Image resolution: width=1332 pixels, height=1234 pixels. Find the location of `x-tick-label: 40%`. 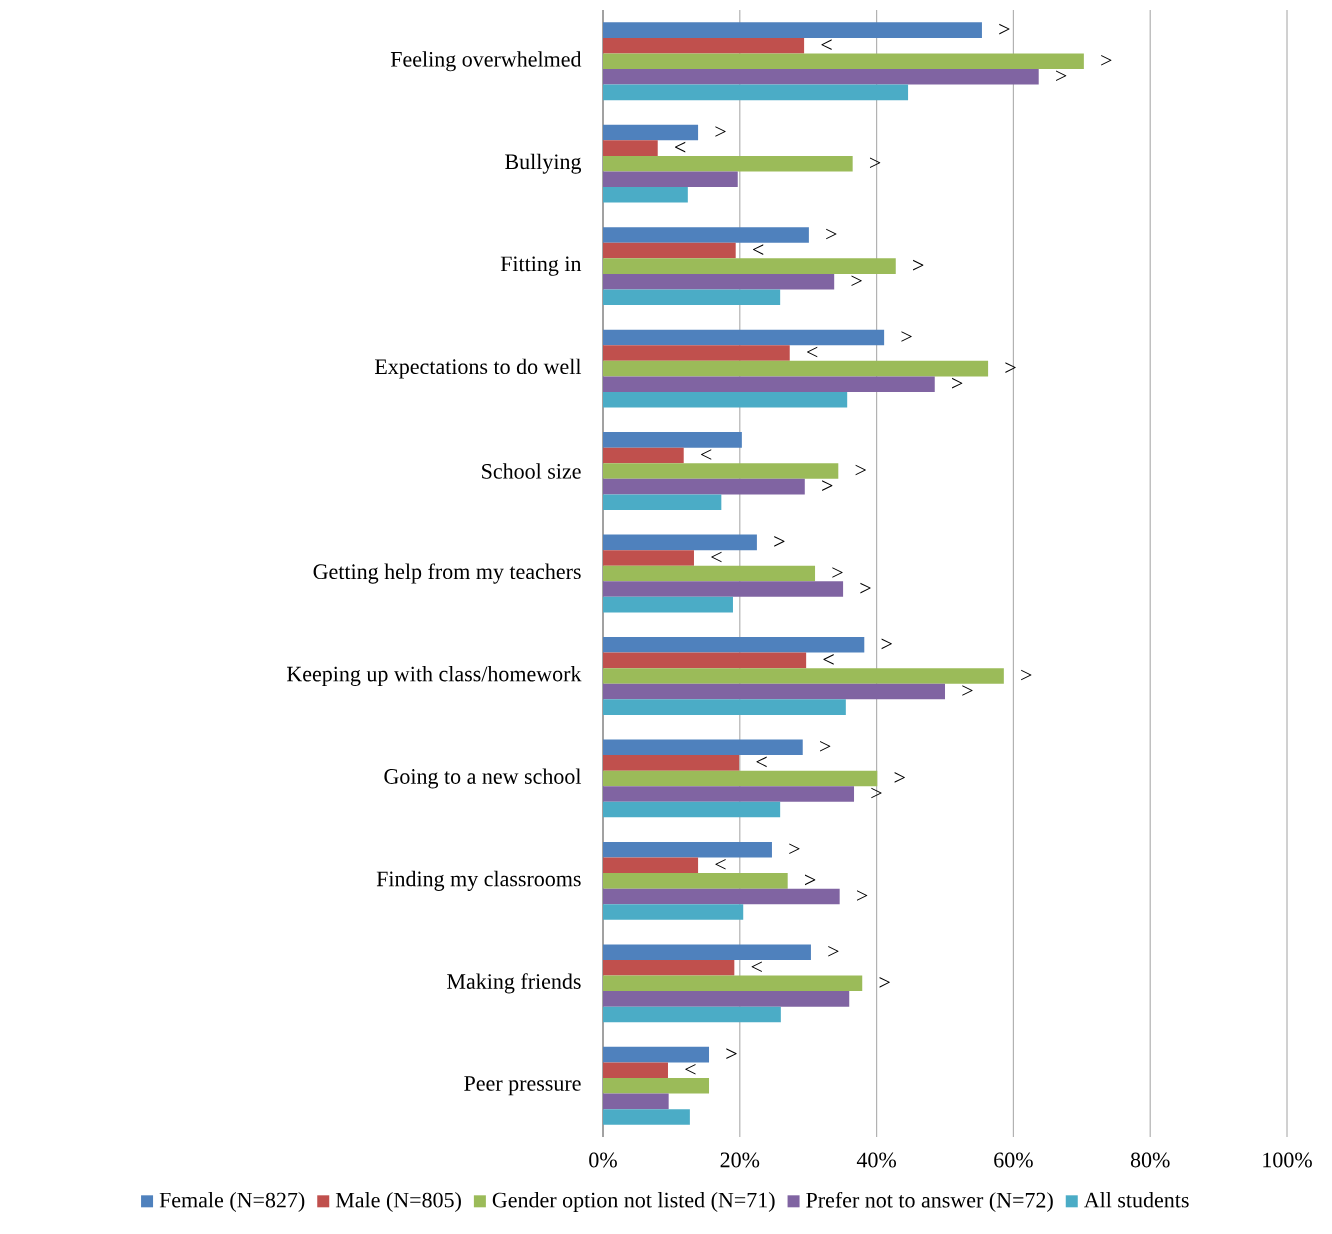

x-tick-label: 40% is located at coordinates (876, 1160).